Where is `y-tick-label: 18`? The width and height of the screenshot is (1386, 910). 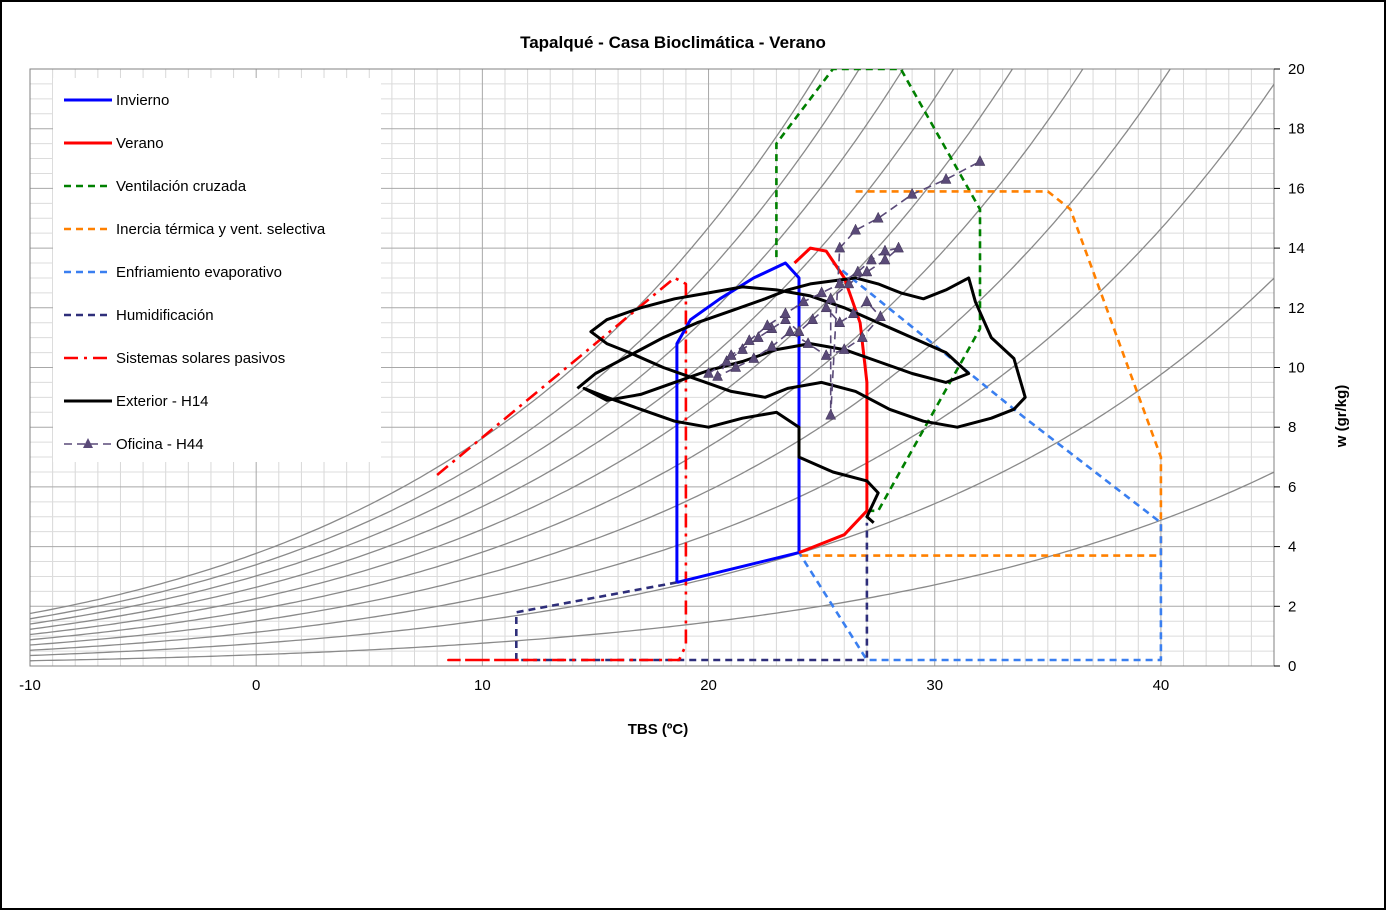 y-tick-label: 18 is located at coordinates (1296, 129).